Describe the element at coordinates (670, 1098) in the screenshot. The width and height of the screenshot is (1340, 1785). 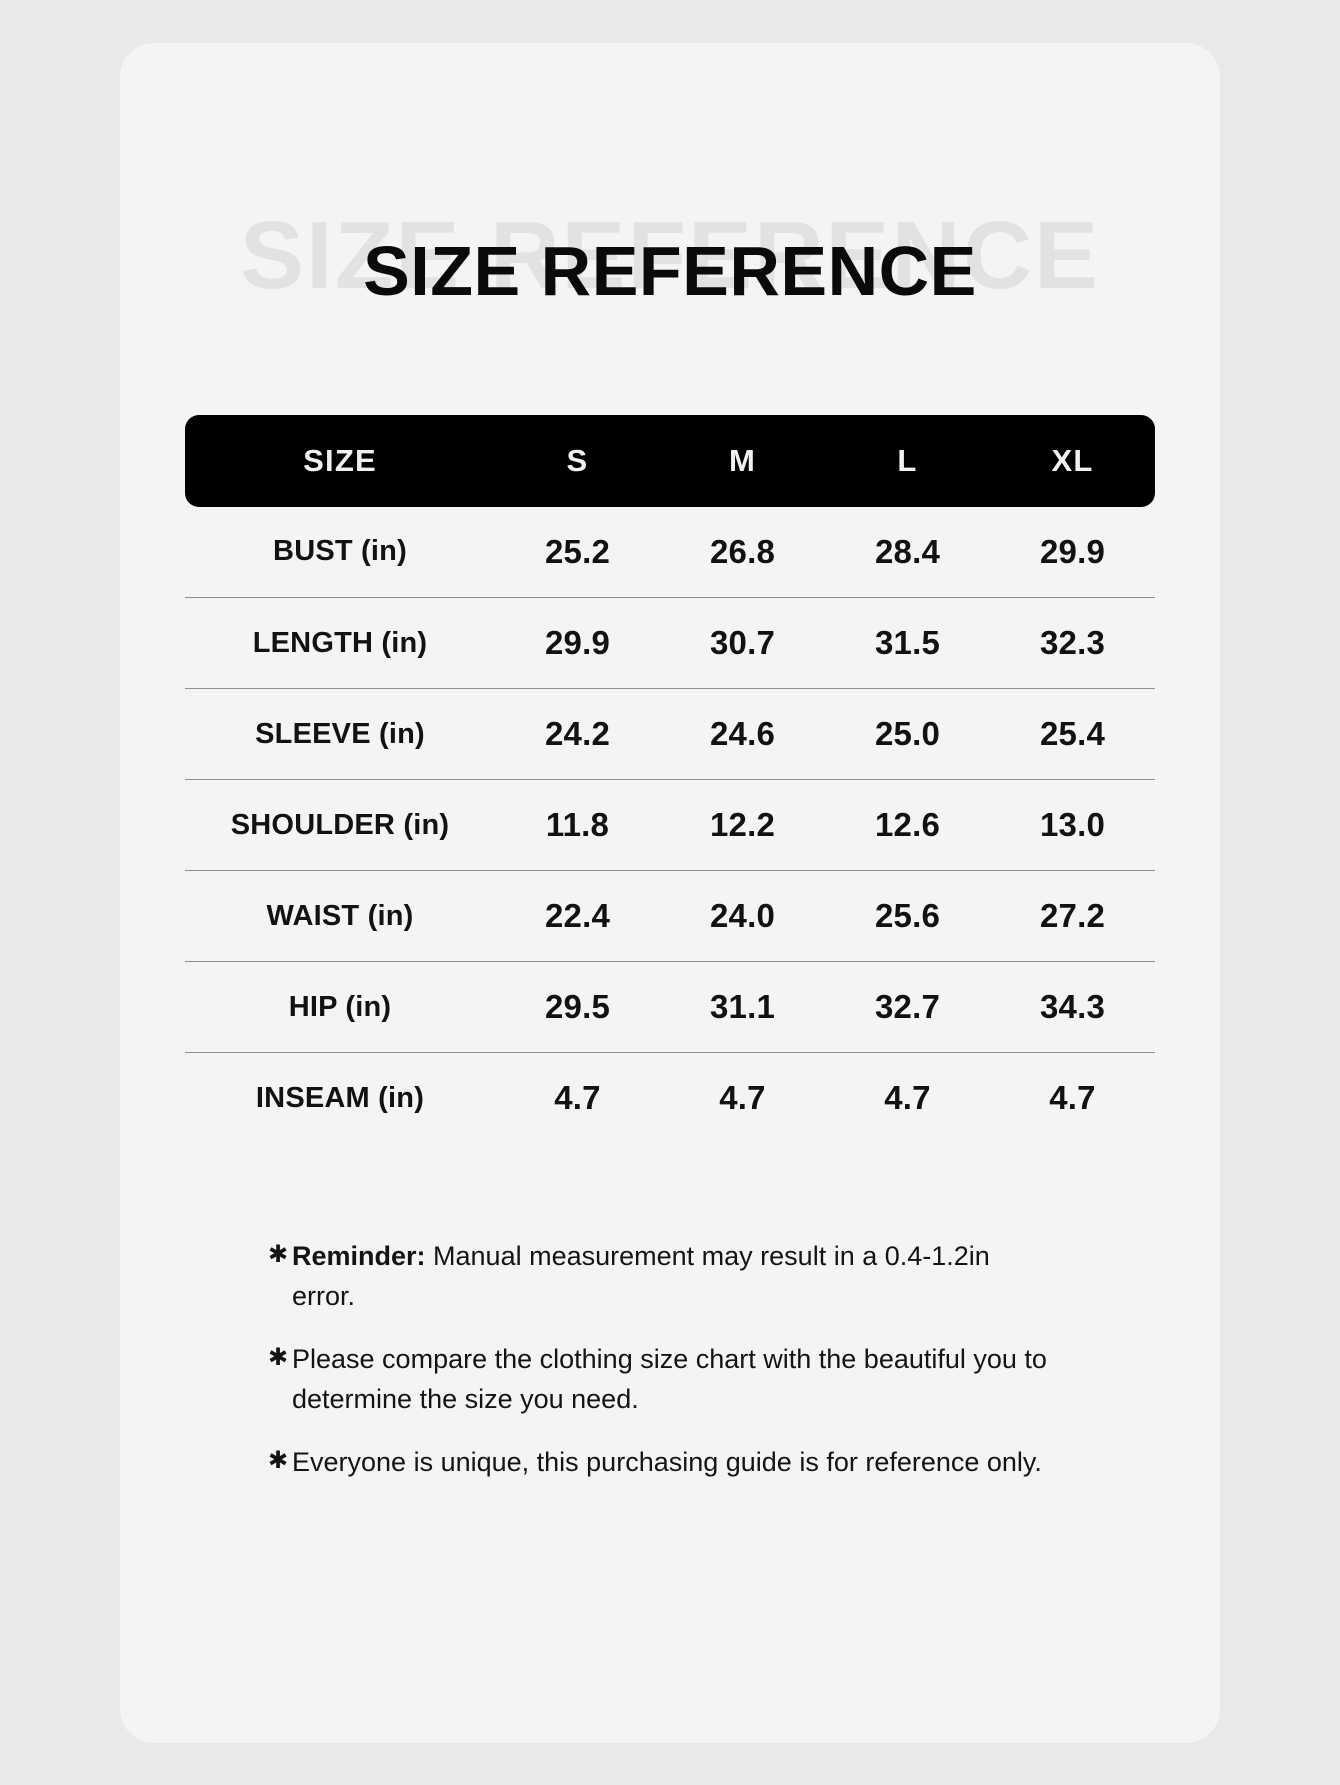
I see `table-row: INSEAM (in) 4.7 4.7 4.7 4.7` at that location.